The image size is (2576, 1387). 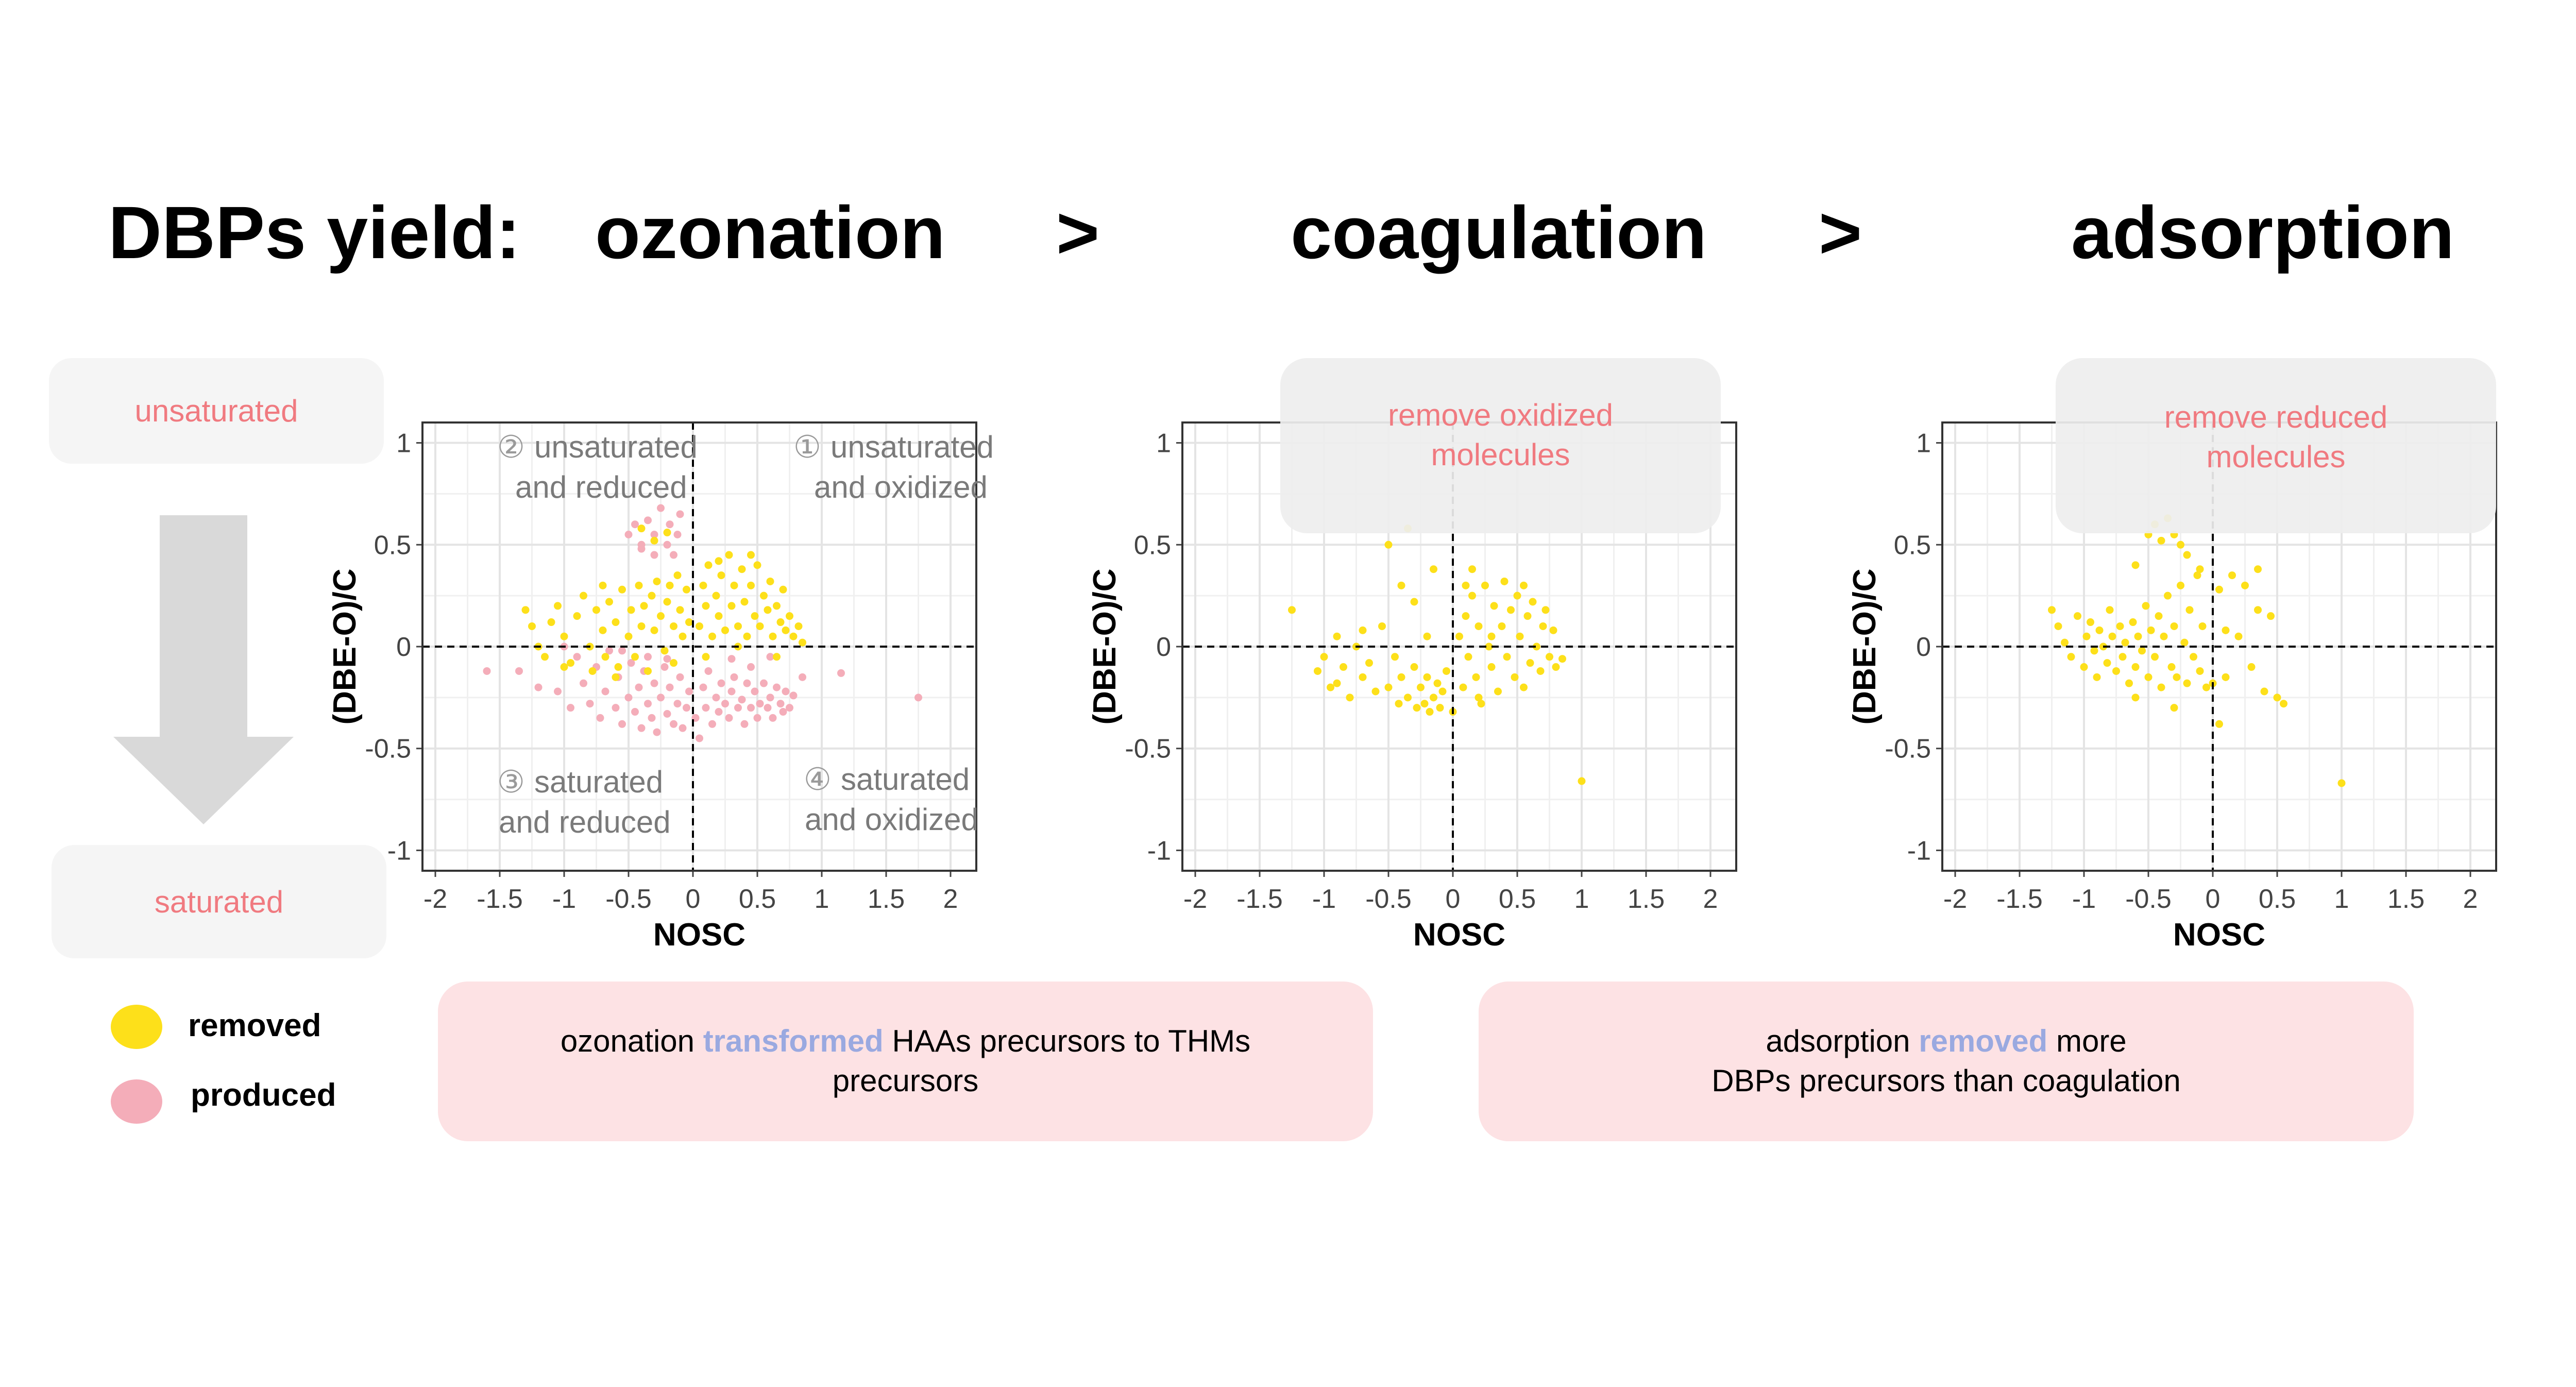 I want to click on y-tick-label: 0.5, so click(x=1912, y=545).